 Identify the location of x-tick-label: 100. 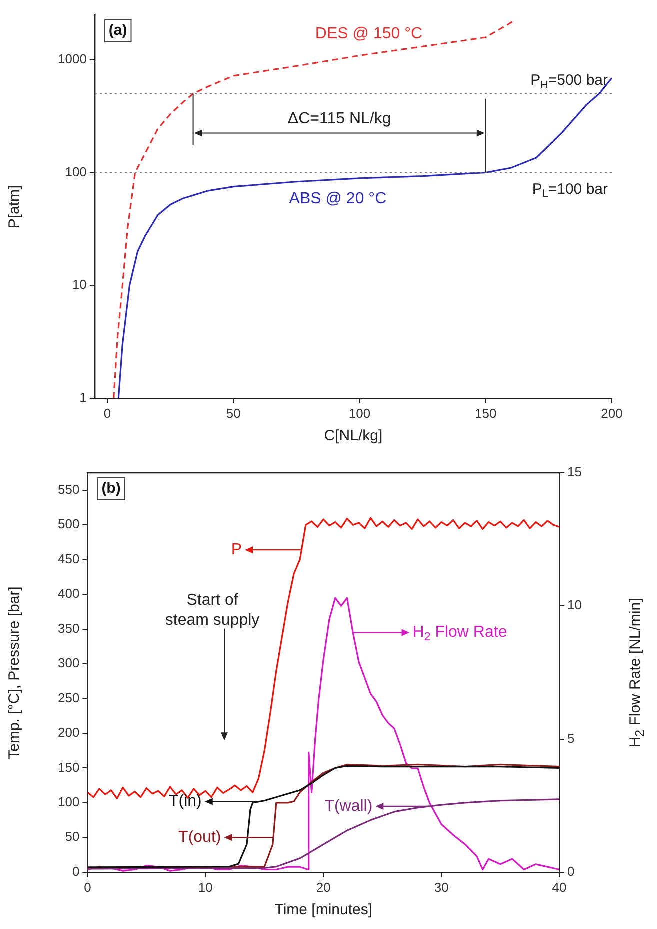
(359, 413).